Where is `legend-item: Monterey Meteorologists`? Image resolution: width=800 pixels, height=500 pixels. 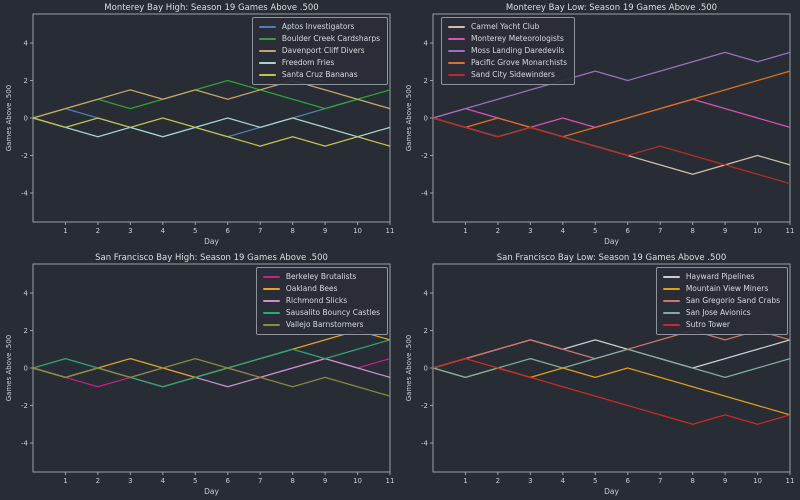 legend-item: Monterey Meteorologists is located at coordinates (507, 39).